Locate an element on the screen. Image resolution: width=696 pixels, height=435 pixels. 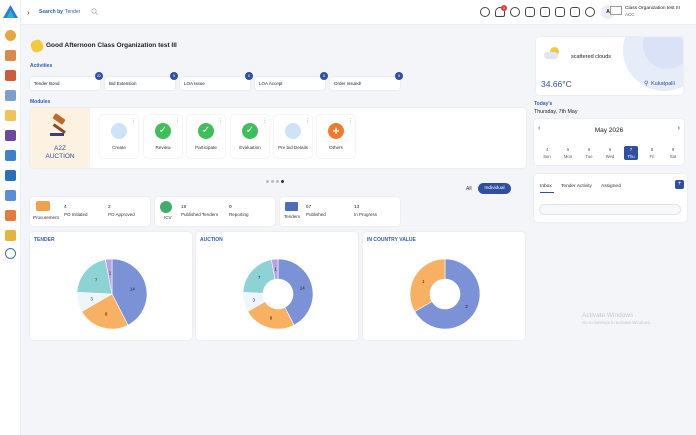
tenders-published-value: 57 is located at coordinates (309, 207).